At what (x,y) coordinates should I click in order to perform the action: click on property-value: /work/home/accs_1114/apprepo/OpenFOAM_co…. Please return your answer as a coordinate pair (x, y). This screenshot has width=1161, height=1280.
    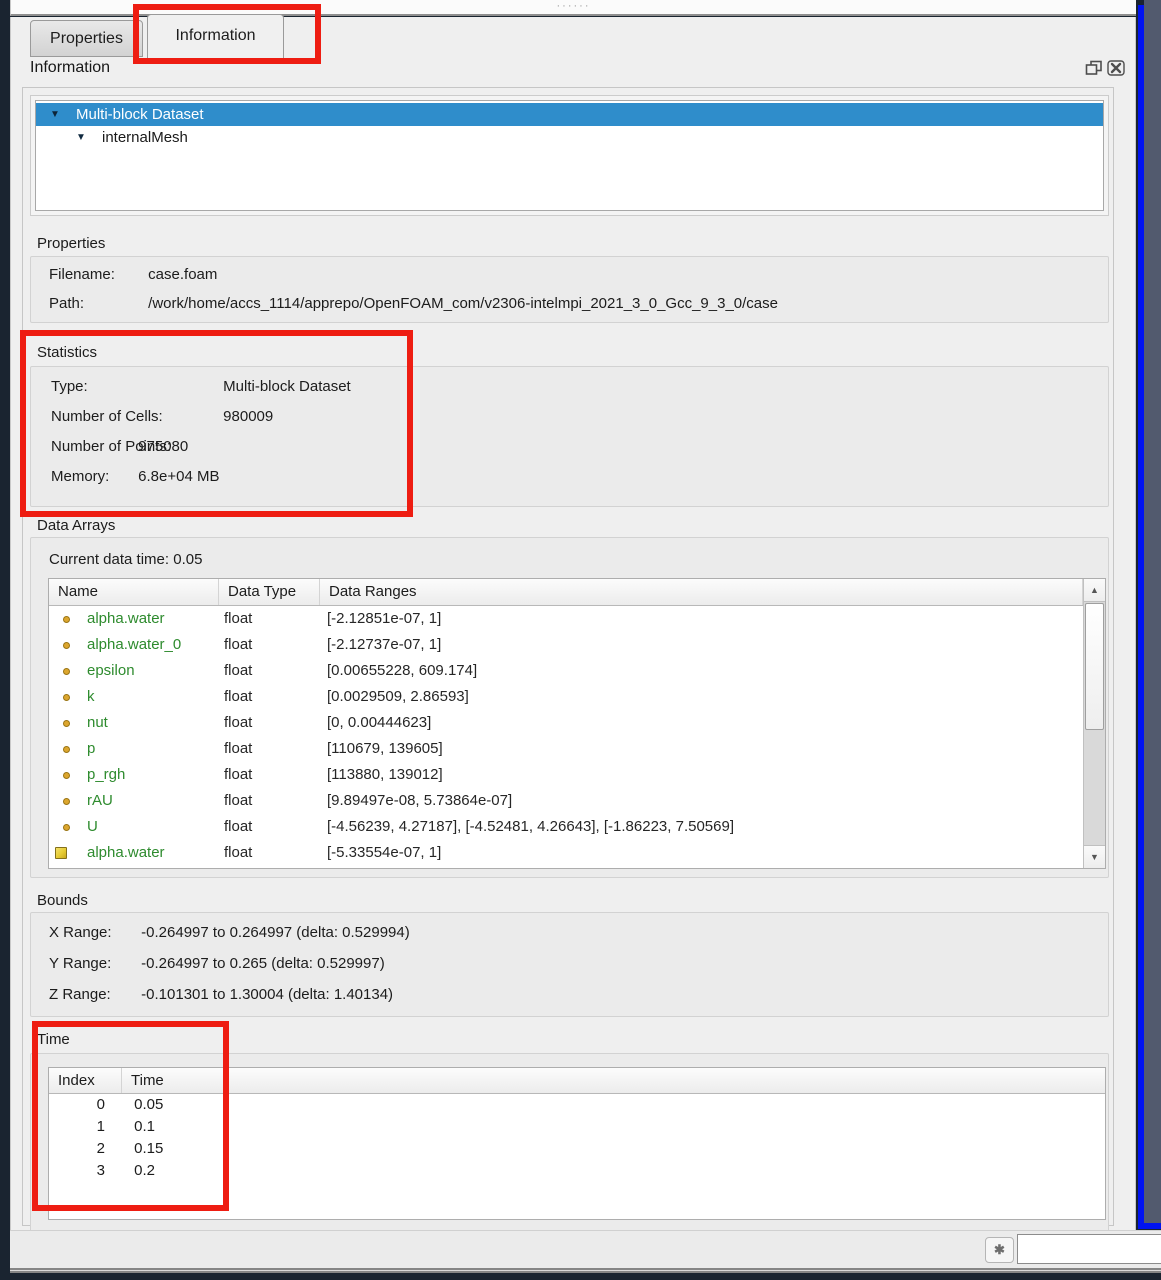
    Looking at the image, I should click on (463, 303).